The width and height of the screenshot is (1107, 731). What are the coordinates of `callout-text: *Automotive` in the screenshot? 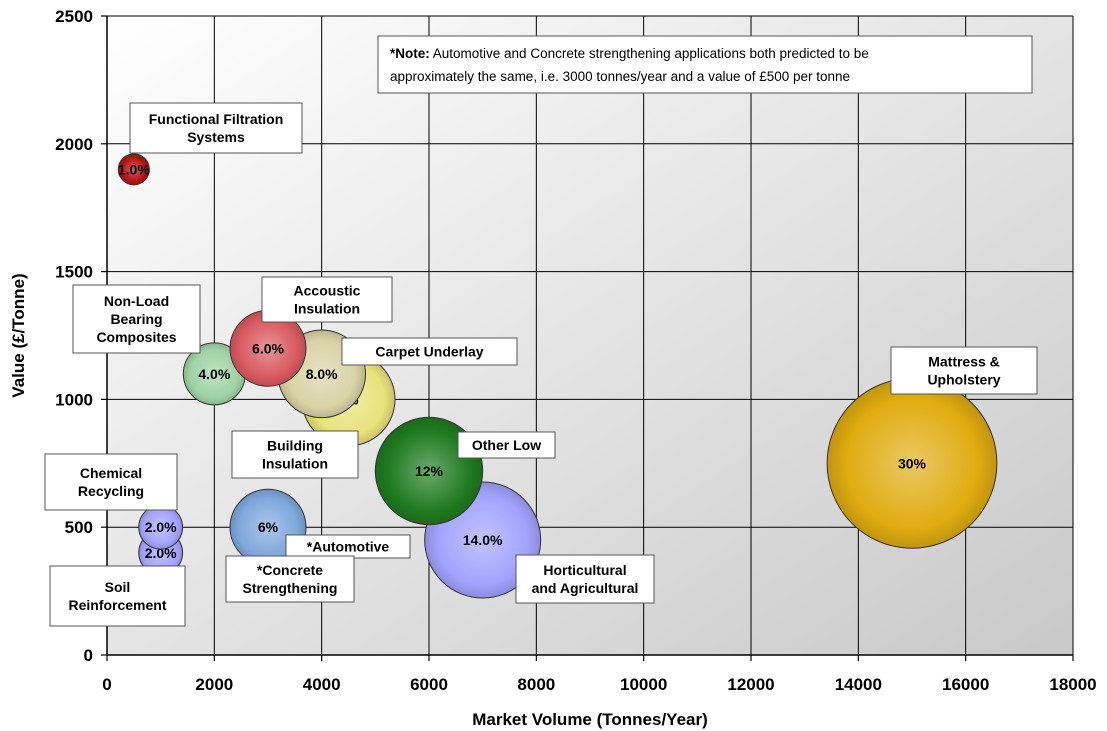 It's located at (348, 547).